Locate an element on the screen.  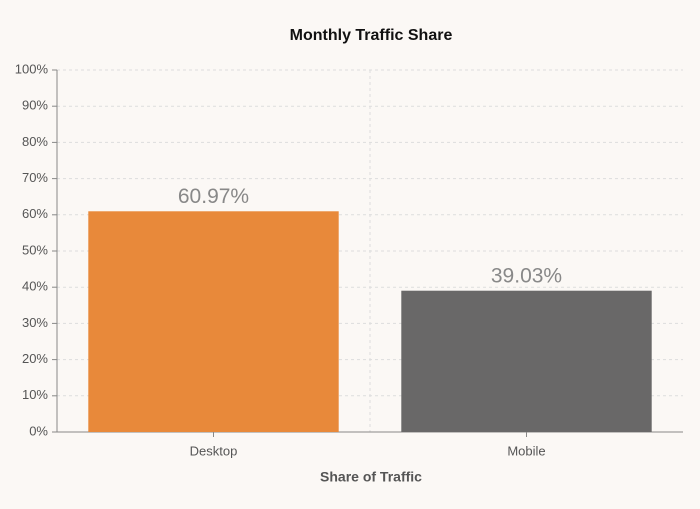
x-axis-label: Share of Traffic is located at coordinates (371, 477).